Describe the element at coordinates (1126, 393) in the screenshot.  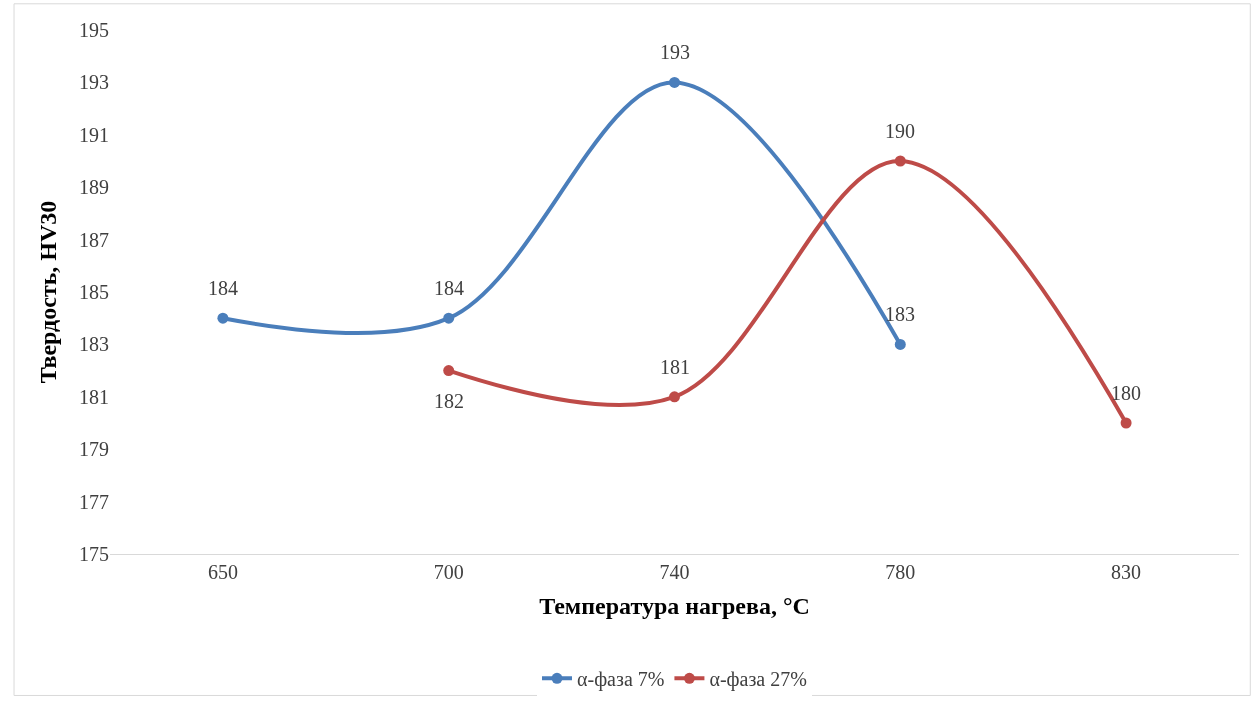
I see `data-label: 180` at that location.